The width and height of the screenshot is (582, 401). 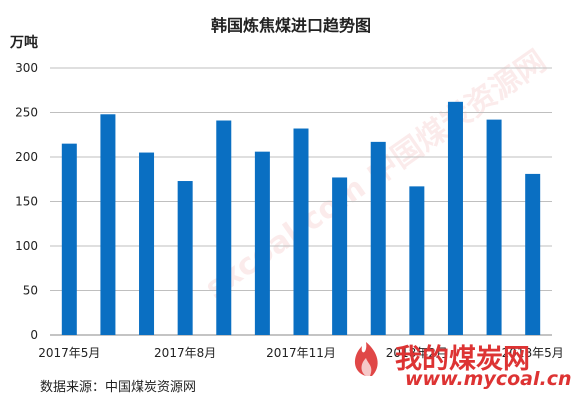 I want to click on y-tick-label: 200, so click(x=26, y=157).